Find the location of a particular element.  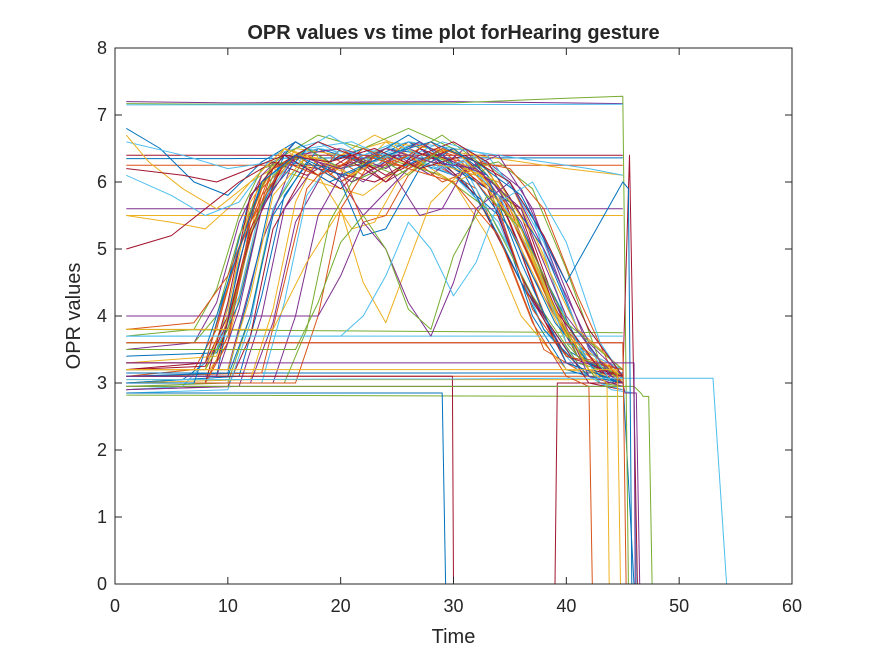

x-tick-label: 0 is located at coordinates (115, 606).